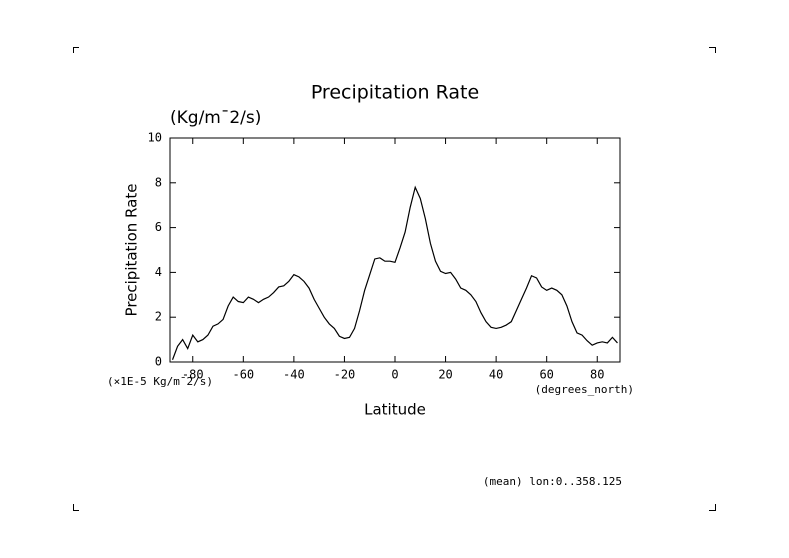 This screenshot has width=789, height=558. I want to click on x-axis-label: Latitude, so click(395, 410).